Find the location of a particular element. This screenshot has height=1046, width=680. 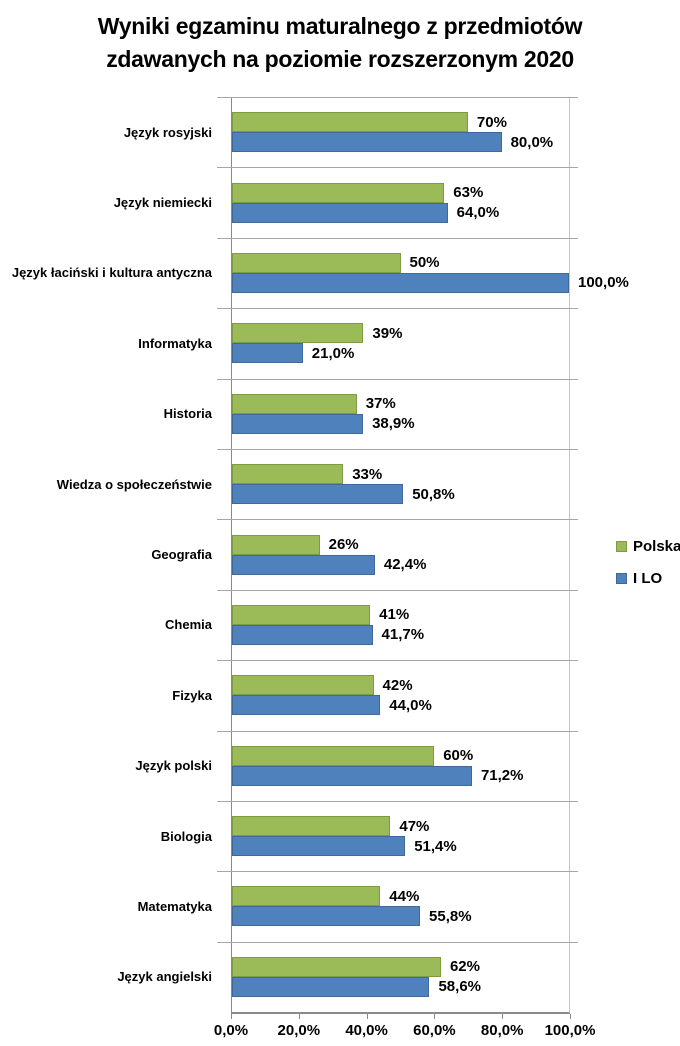

value-label: 33% is located at coordinates (367, 474).